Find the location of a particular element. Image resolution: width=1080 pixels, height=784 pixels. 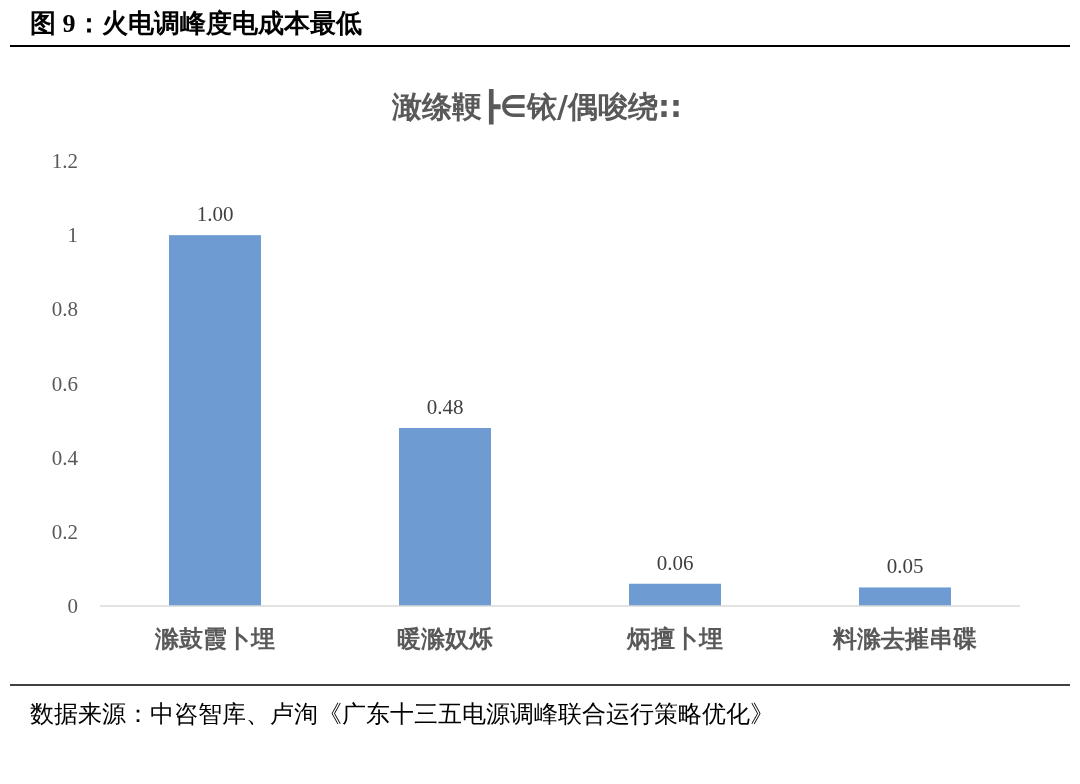

y-tick-label: 0.2 is located at coordinates (64, 531).